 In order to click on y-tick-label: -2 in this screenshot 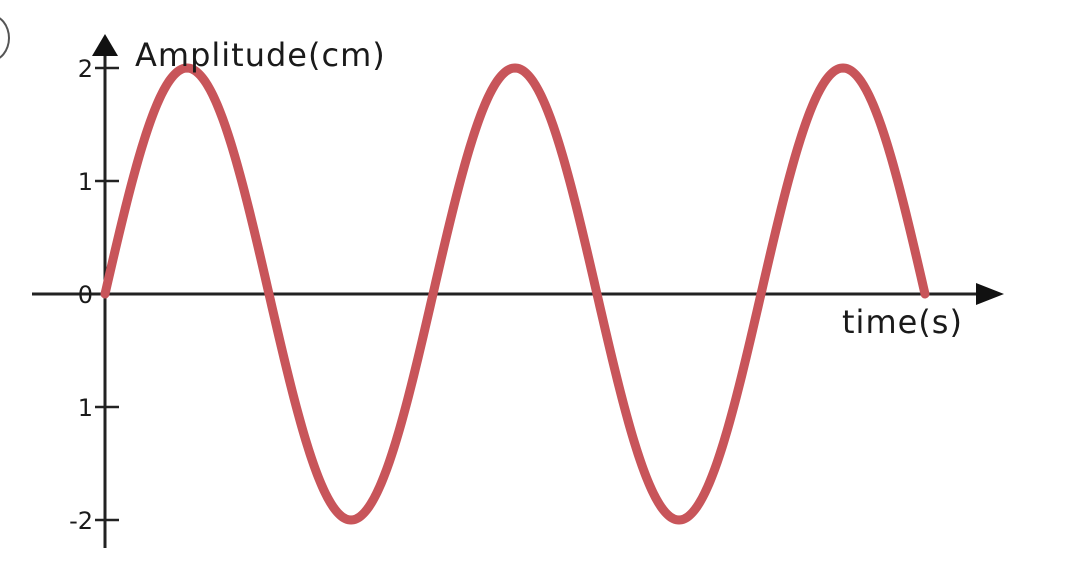, I will do `click(81, 521)`.